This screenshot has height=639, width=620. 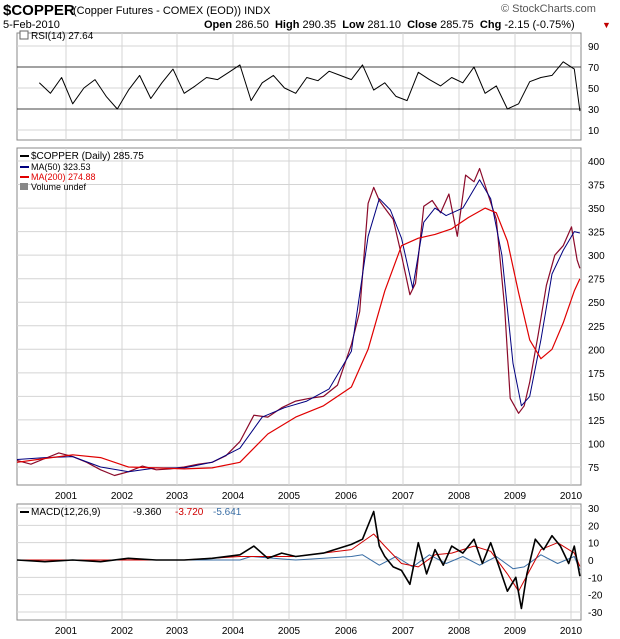 What do you see at coordinates (594, 131) in the screenshot?
I see `rsi-tick-label: 10` at bounding box center [594, 131].